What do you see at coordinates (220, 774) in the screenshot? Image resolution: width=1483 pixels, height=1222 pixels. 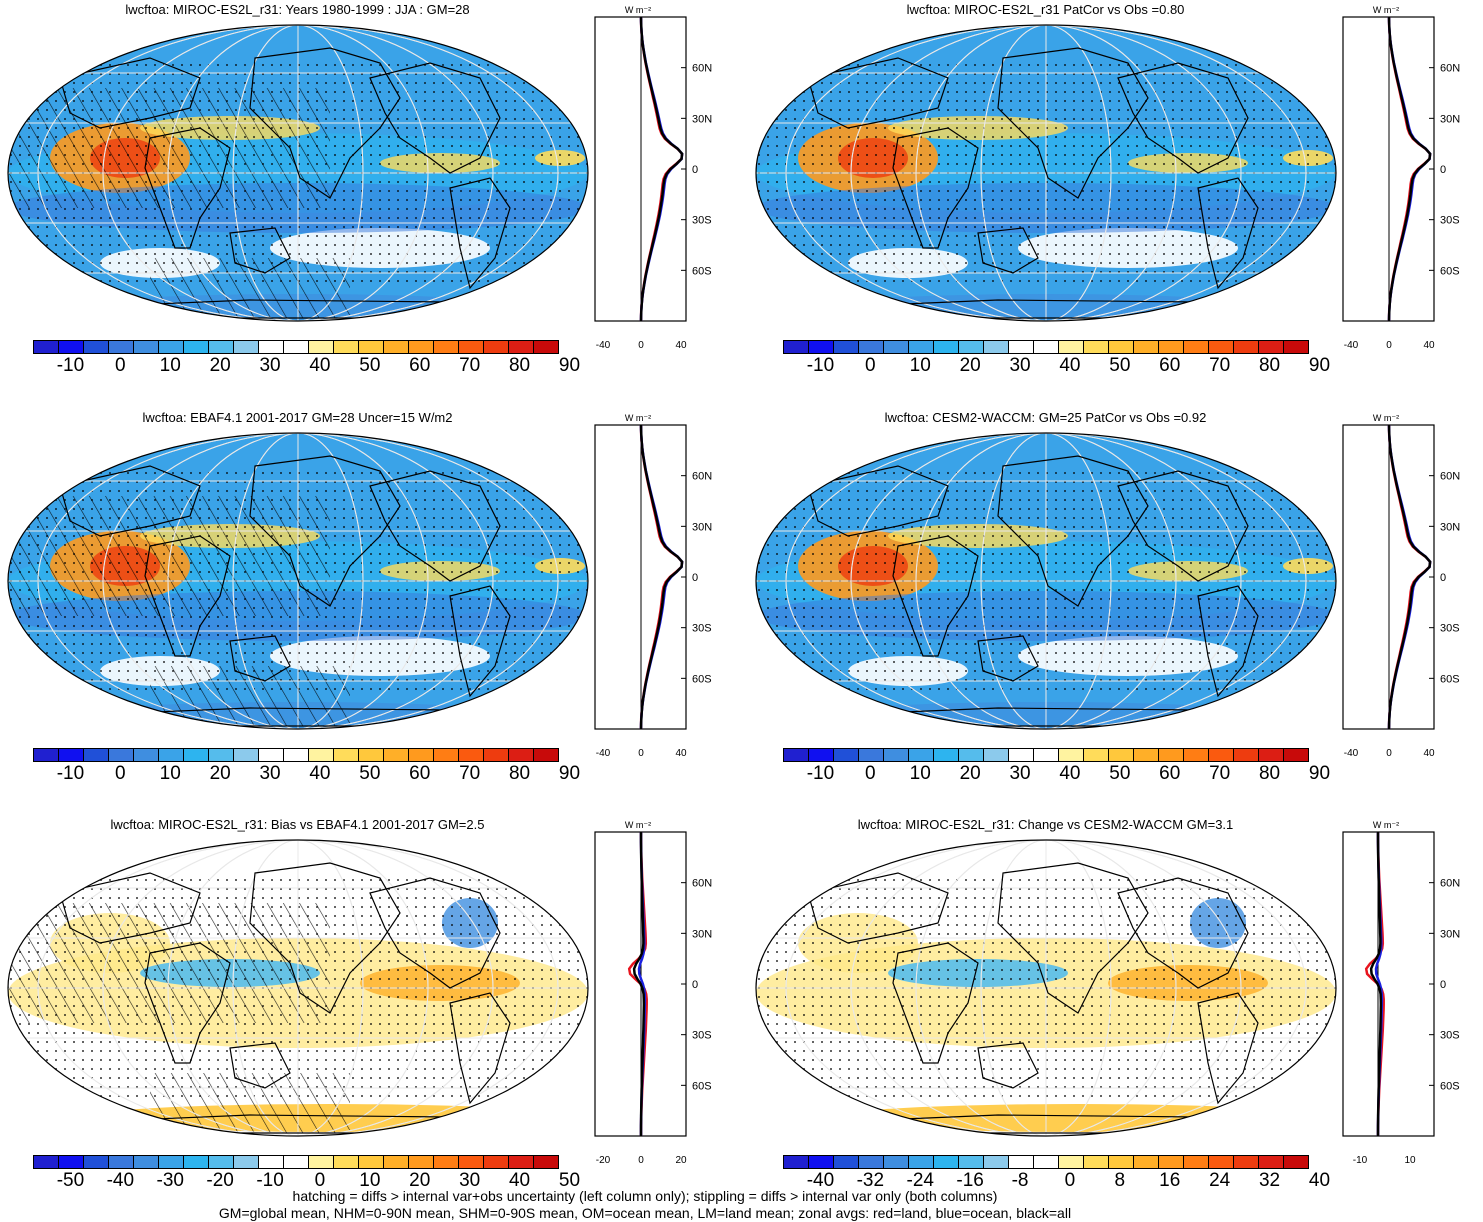 I see `colorbar-tick-label: 20` at bounding box center [220, 774].